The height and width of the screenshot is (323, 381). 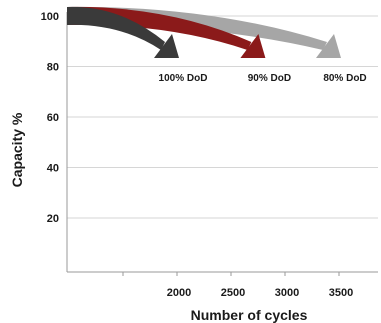 I want to click on series-arrow-band, so click(x=116, y=28).